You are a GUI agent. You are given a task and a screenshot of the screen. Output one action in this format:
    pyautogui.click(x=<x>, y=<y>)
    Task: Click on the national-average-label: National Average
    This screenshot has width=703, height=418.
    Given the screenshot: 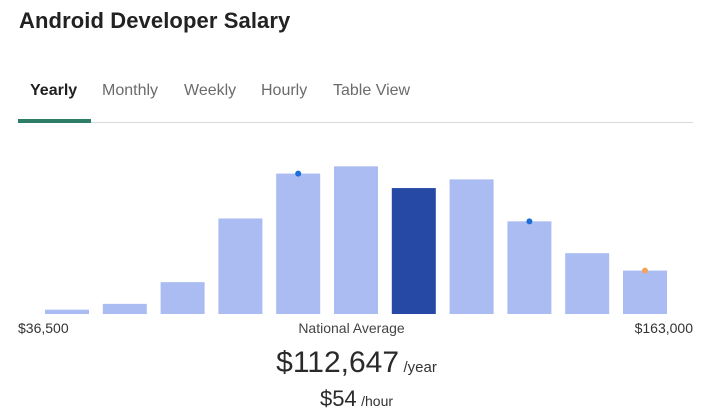 What is the action you would take?
    pyautogui.click(x=351, y=328)
    